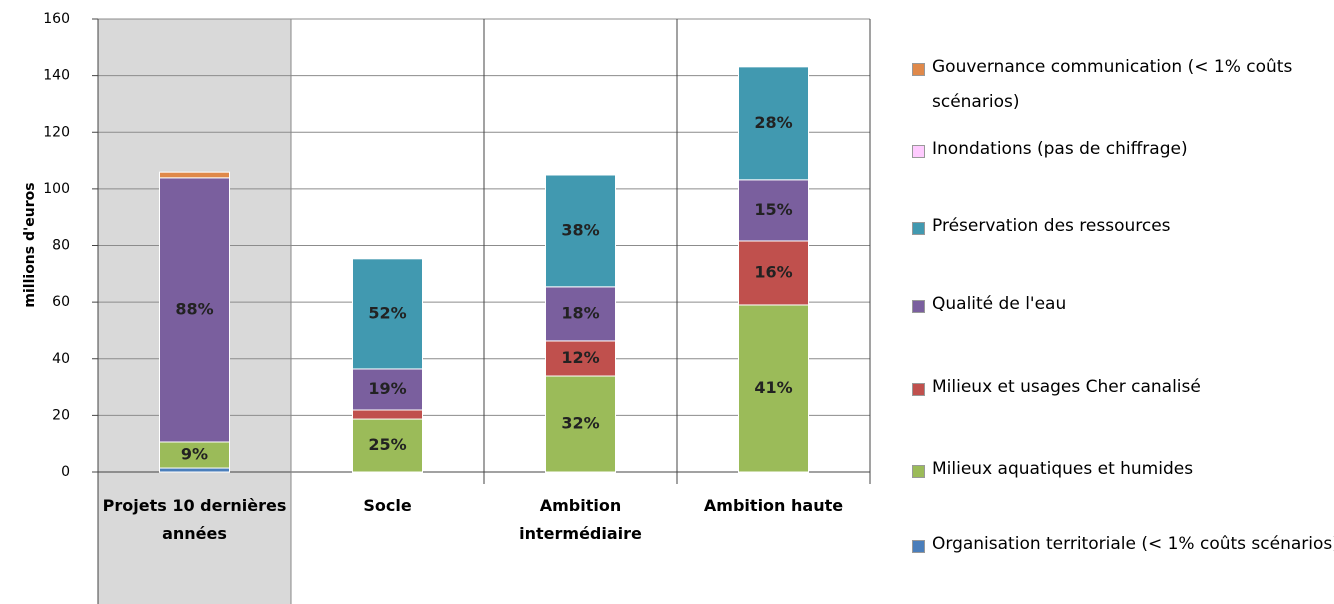 The width and height of the screenshot is (1334, 604). I want to click on x-tick-label: Socle, so click(387, 505).